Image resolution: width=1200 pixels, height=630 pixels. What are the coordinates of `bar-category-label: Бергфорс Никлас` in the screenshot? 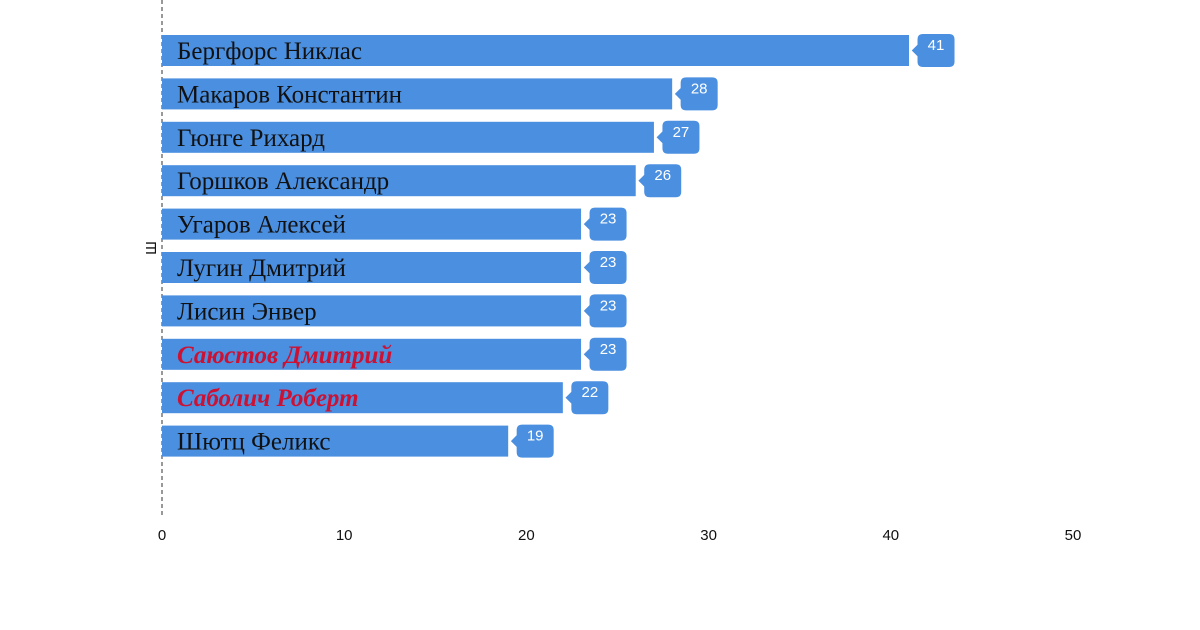 It's located at (269, 51).